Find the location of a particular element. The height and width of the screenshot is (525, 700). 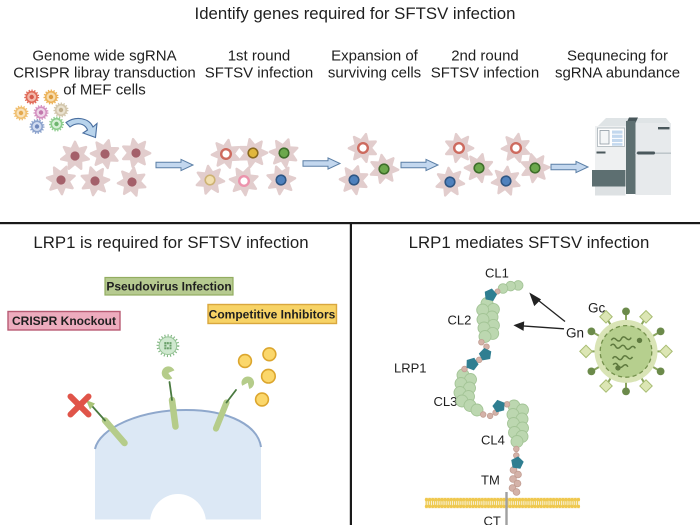

svg-text: Genome wide sgRNA is located at coordinates (104, 56).